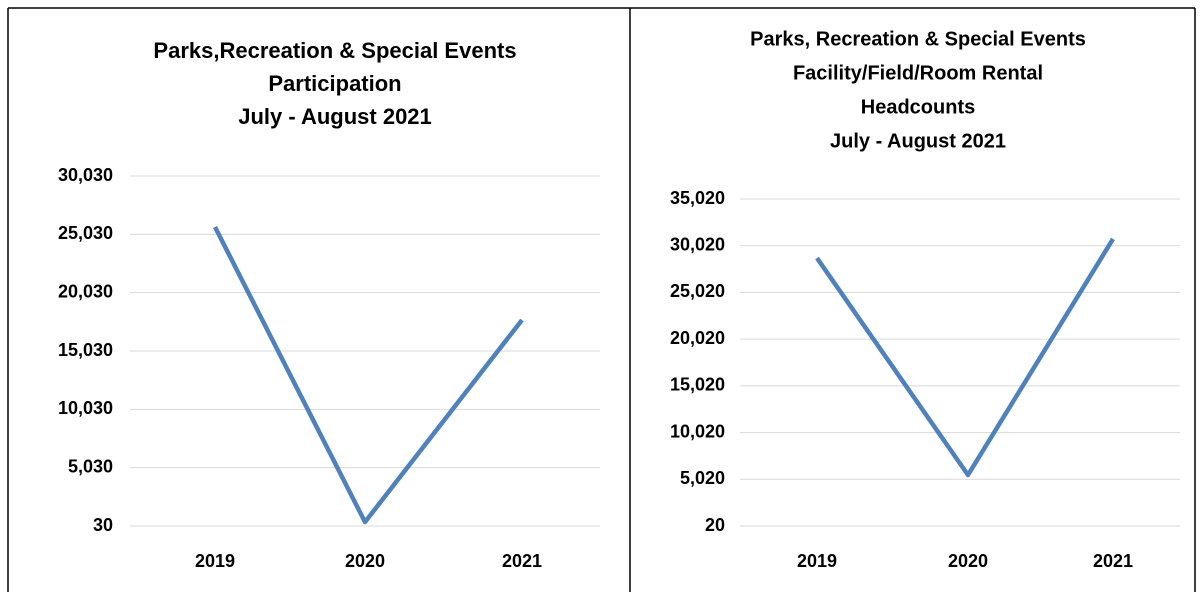  What do you see at coordinates (697, 244) in the screenshot?
I see `y-tick-label: 30,020` at bounding box center [697, 244].